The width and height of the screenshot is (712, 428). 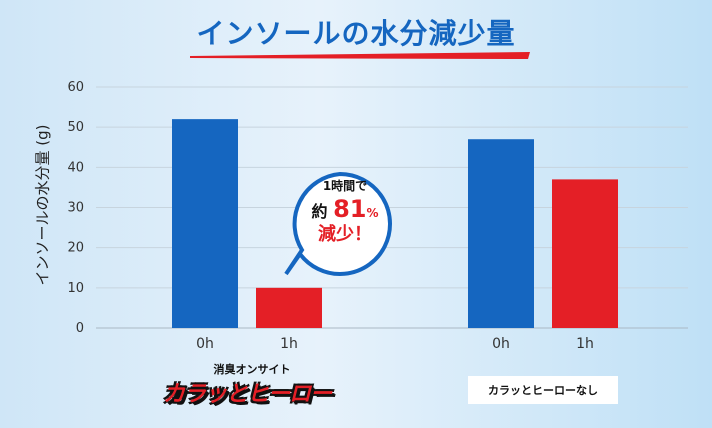 I want to click on y-axis-label: インソールの水分量 (g), so click(x=42, y=205).